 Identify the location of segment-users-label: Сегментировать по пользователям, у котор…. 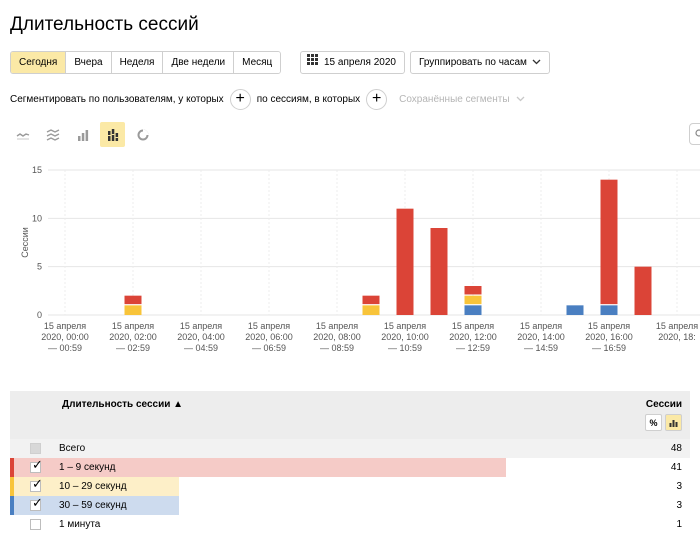
(117, 99).